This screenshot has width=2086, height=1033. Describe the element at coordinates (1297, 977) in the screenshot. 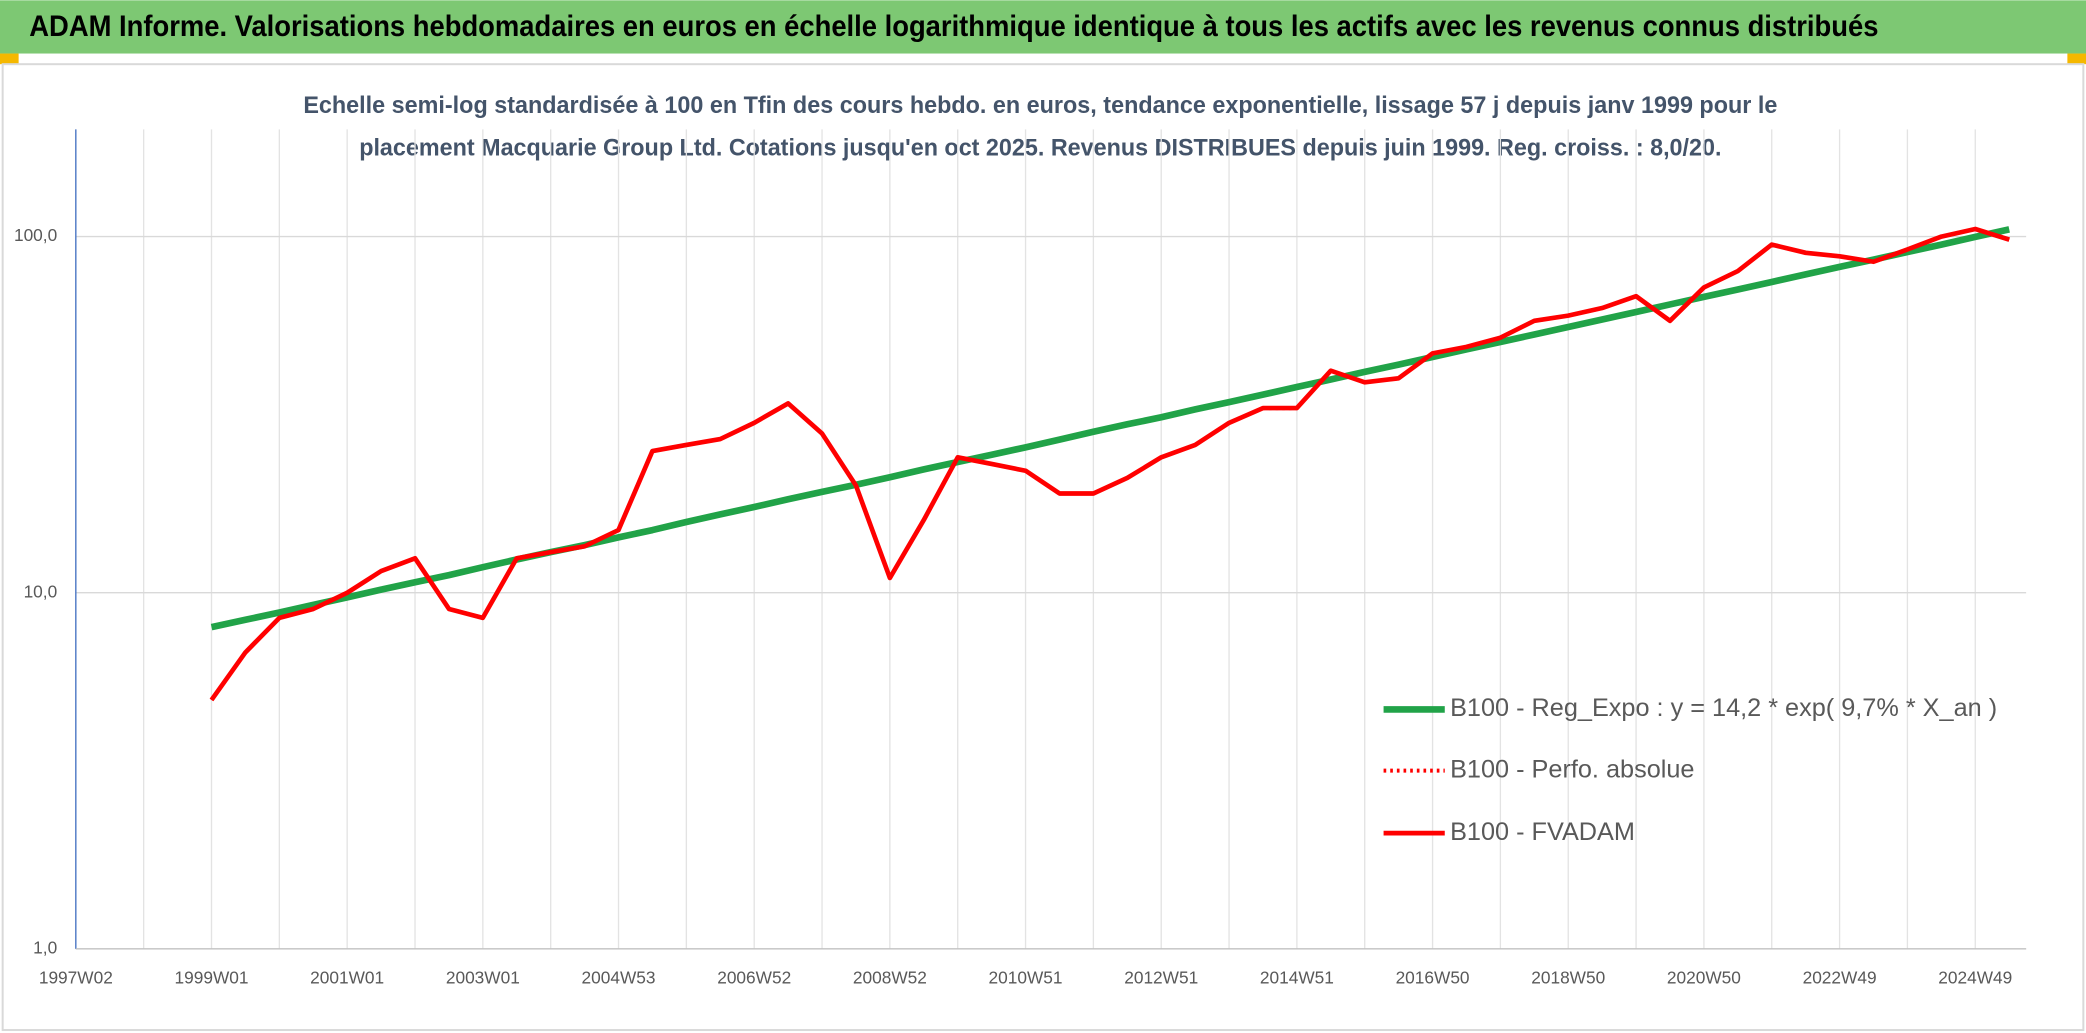

I see `x-tick-label: 2014W51` at that location.